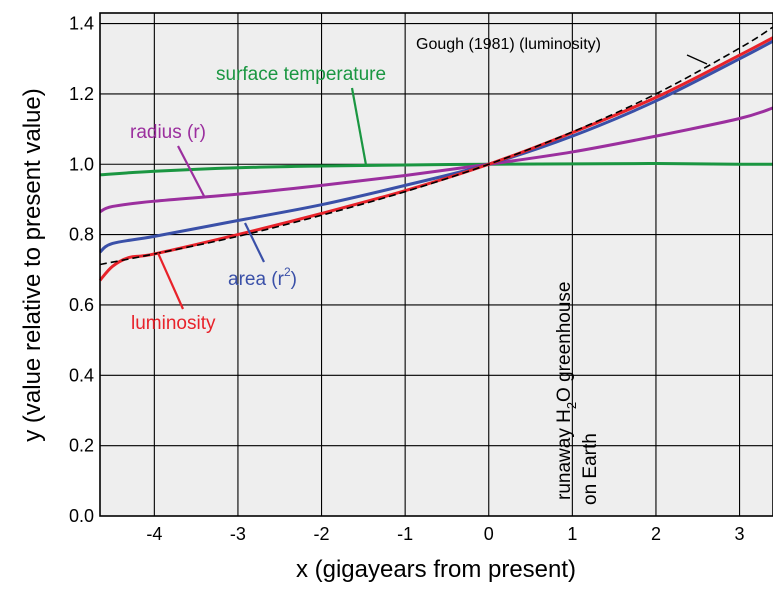 This screenshot has width=773, height=591. Describe the element at coordinates (168, 132) in the screenshot. I see `radius-label: radius (r)` at that location.